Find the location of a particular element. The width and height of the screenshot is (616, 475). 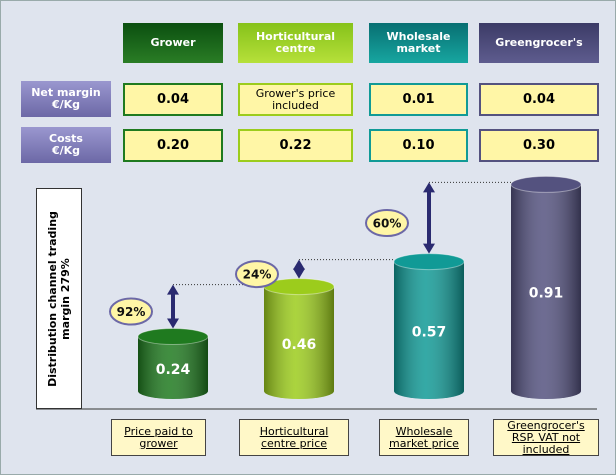

row-label-line: Net margin is located at coordinates (66, 92).